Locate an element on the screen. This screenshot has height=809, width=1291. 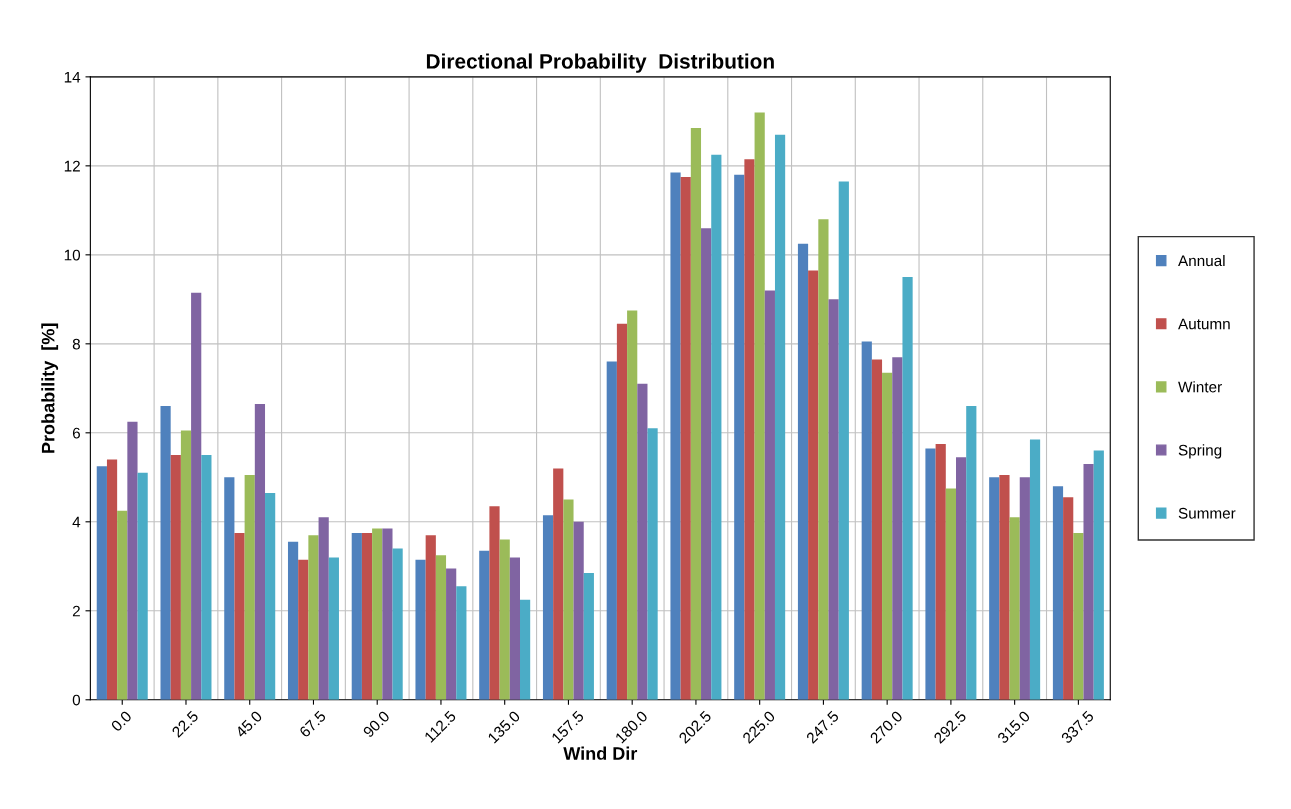
y-tick-label: 2 is located at coordinates (76, 611).